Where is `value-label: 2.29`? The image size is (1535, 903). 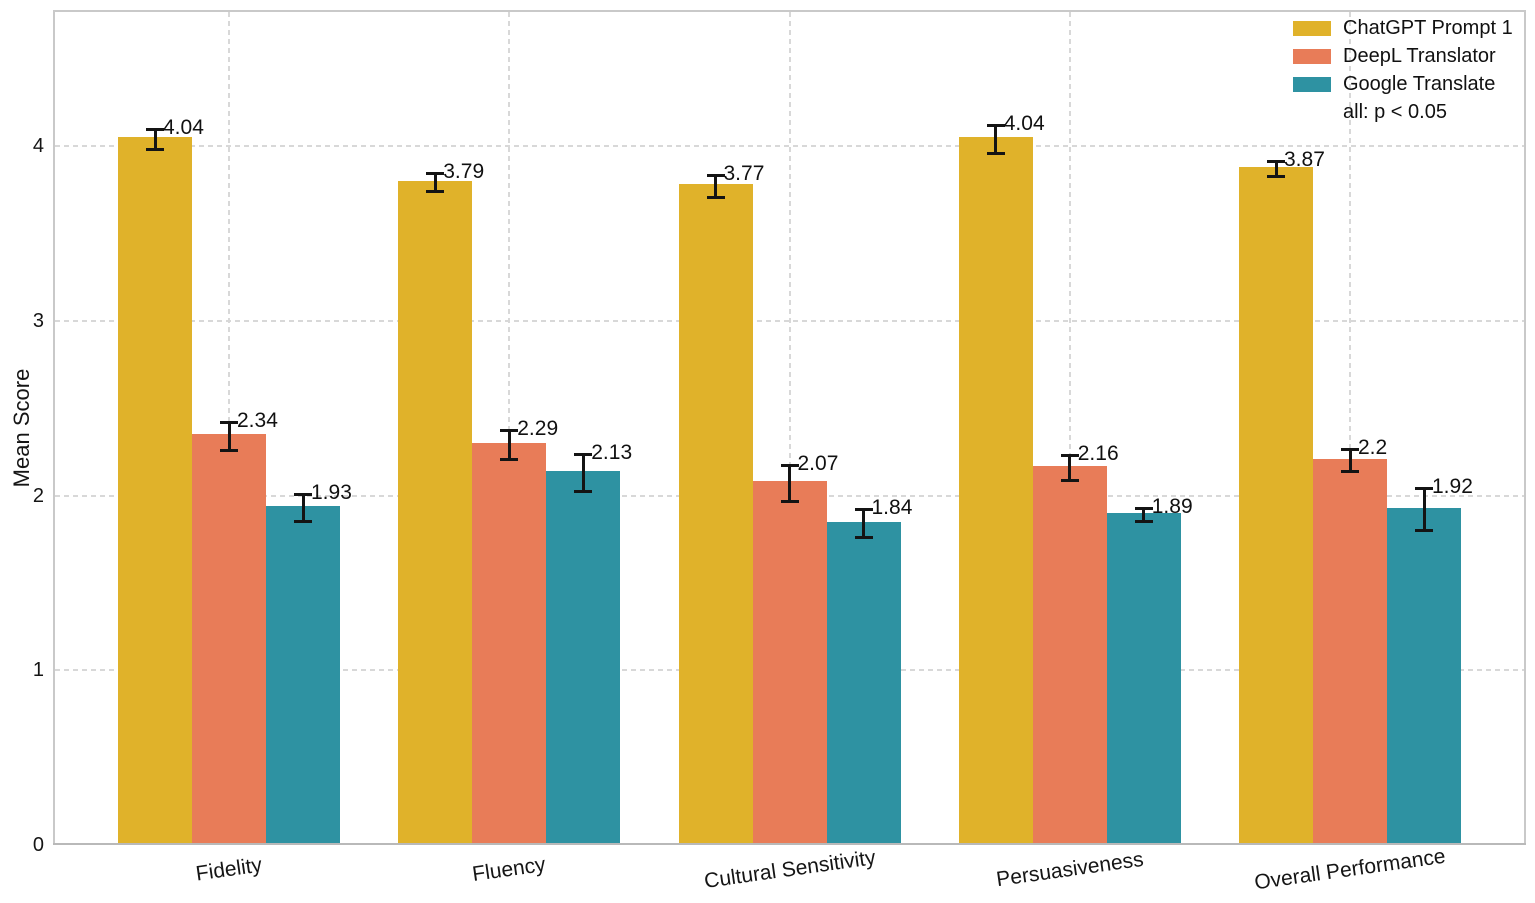 value-label: 2.29 is located at coordinates (538, 429).